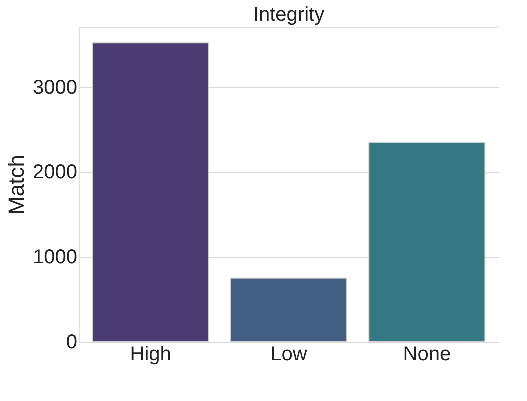  What do you see at coordinates (289, 355) in the screenshot?
I see `x-tick-label: Low` at bounding box center [289, 355].